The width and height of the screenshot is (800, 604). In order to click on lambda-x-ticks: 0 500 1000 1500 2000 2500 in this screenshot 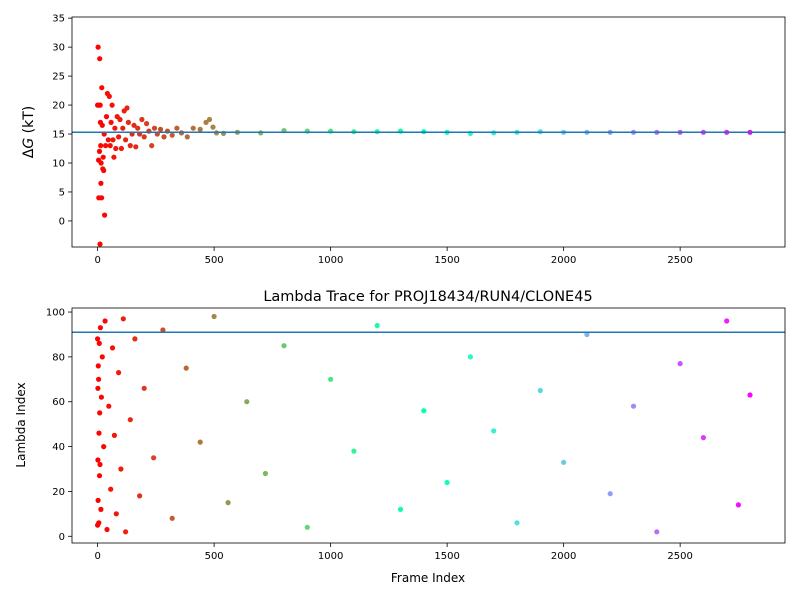, I will do `click(393, 552)`.